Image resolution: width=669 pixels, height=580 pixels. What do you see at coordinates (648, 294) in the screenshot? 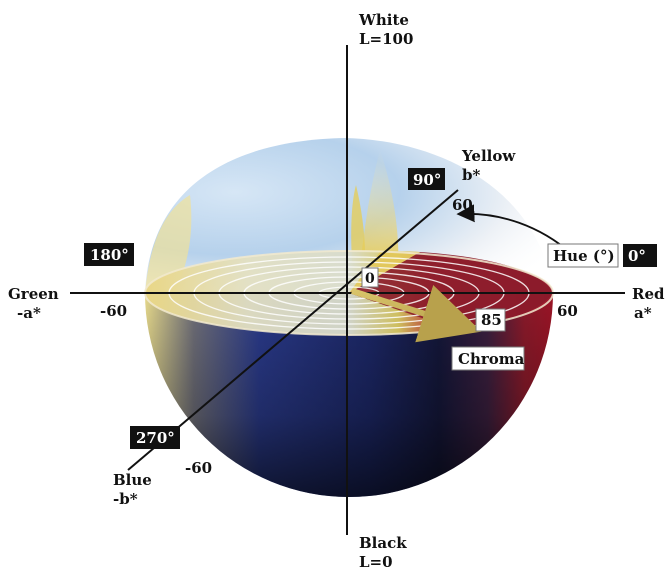
I see `red-label: Red` at bounding box center [648, 294].